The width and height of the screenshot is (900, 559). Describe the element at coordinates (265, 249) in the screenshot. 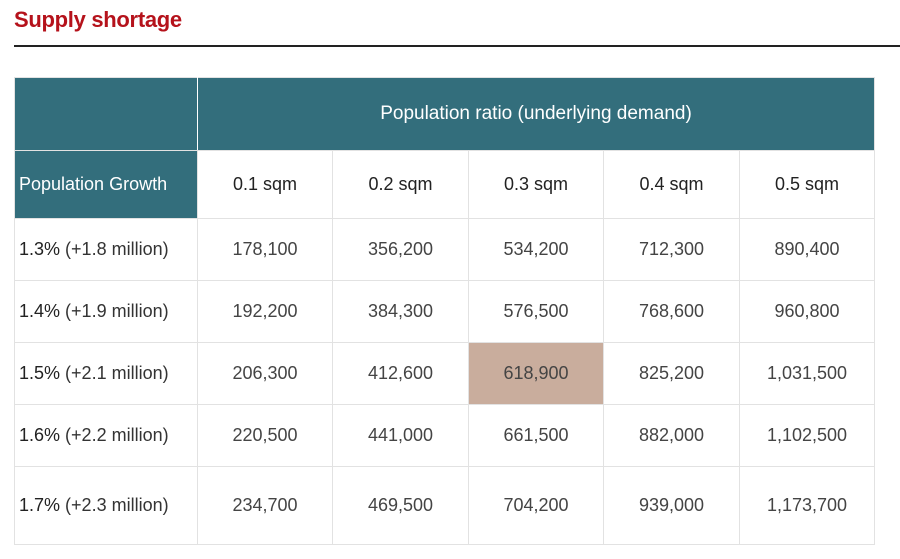

I see `table-cell: 178,100` at that location.